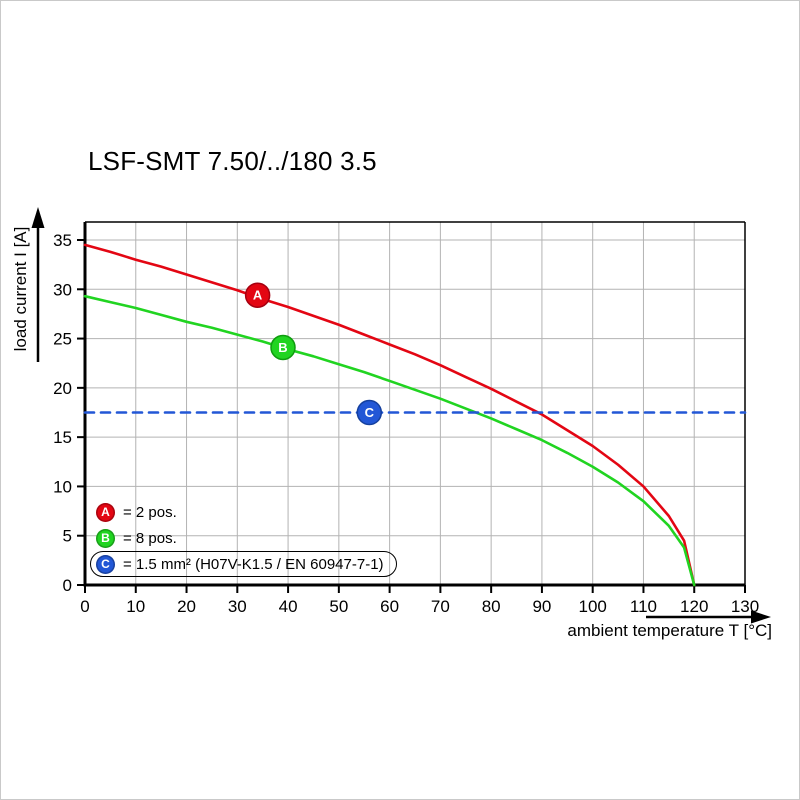 This screenshot has height=800, width=800. Describe the element at coordinates (237, 606) in the screenshot. I see `x-tick-label: 30` at that location.